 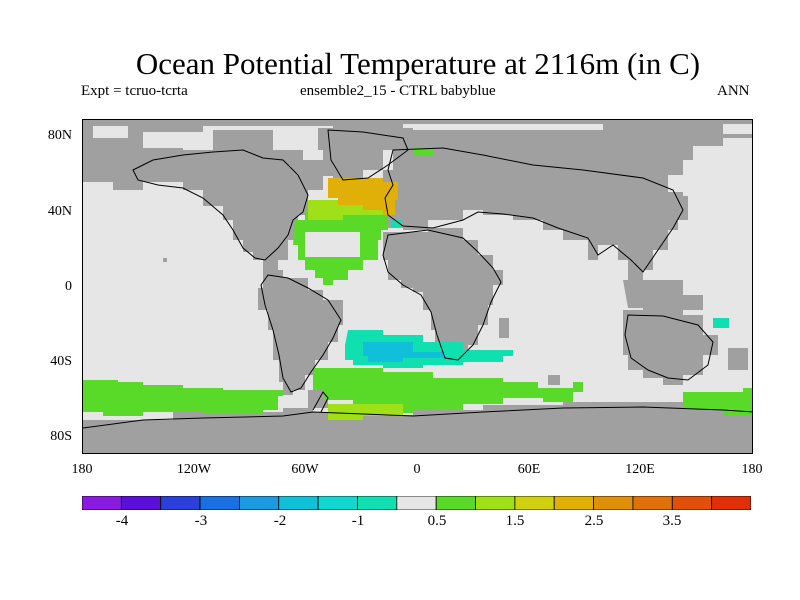 I want to click on lat-tick-label: 40N, so click(x=59, y=211).